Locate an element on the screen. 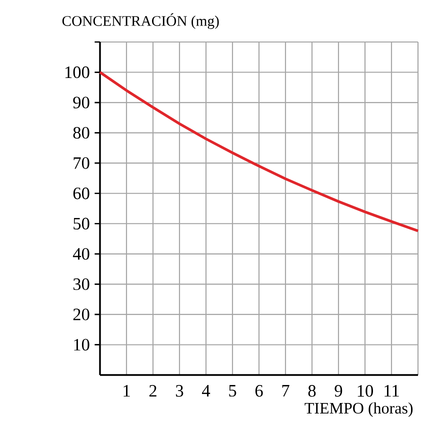 This screenshot has width=422, height=426. x-tick-label: 3 is located at coordinates (179, 391).